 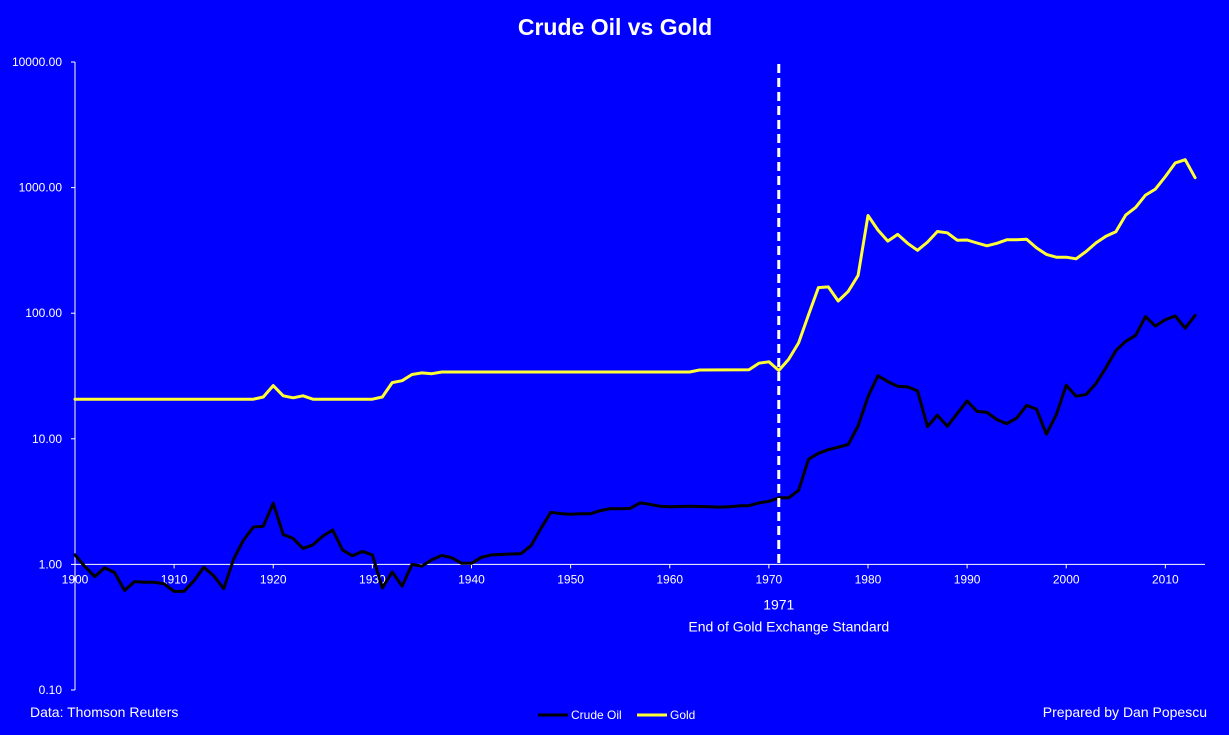 What do you see at coordinates (37, 62) in the screenshot?
I see `y-tick-label: 10000.00` at bounding box center [37, 62].